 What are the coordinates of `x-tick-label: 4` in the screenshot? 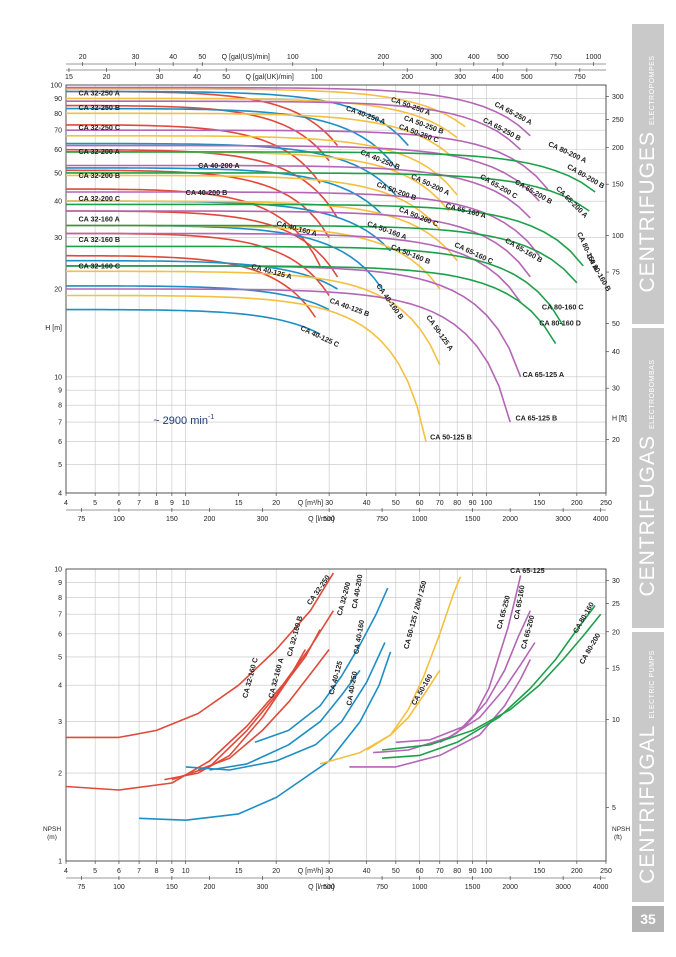 It's located at (66, 871).